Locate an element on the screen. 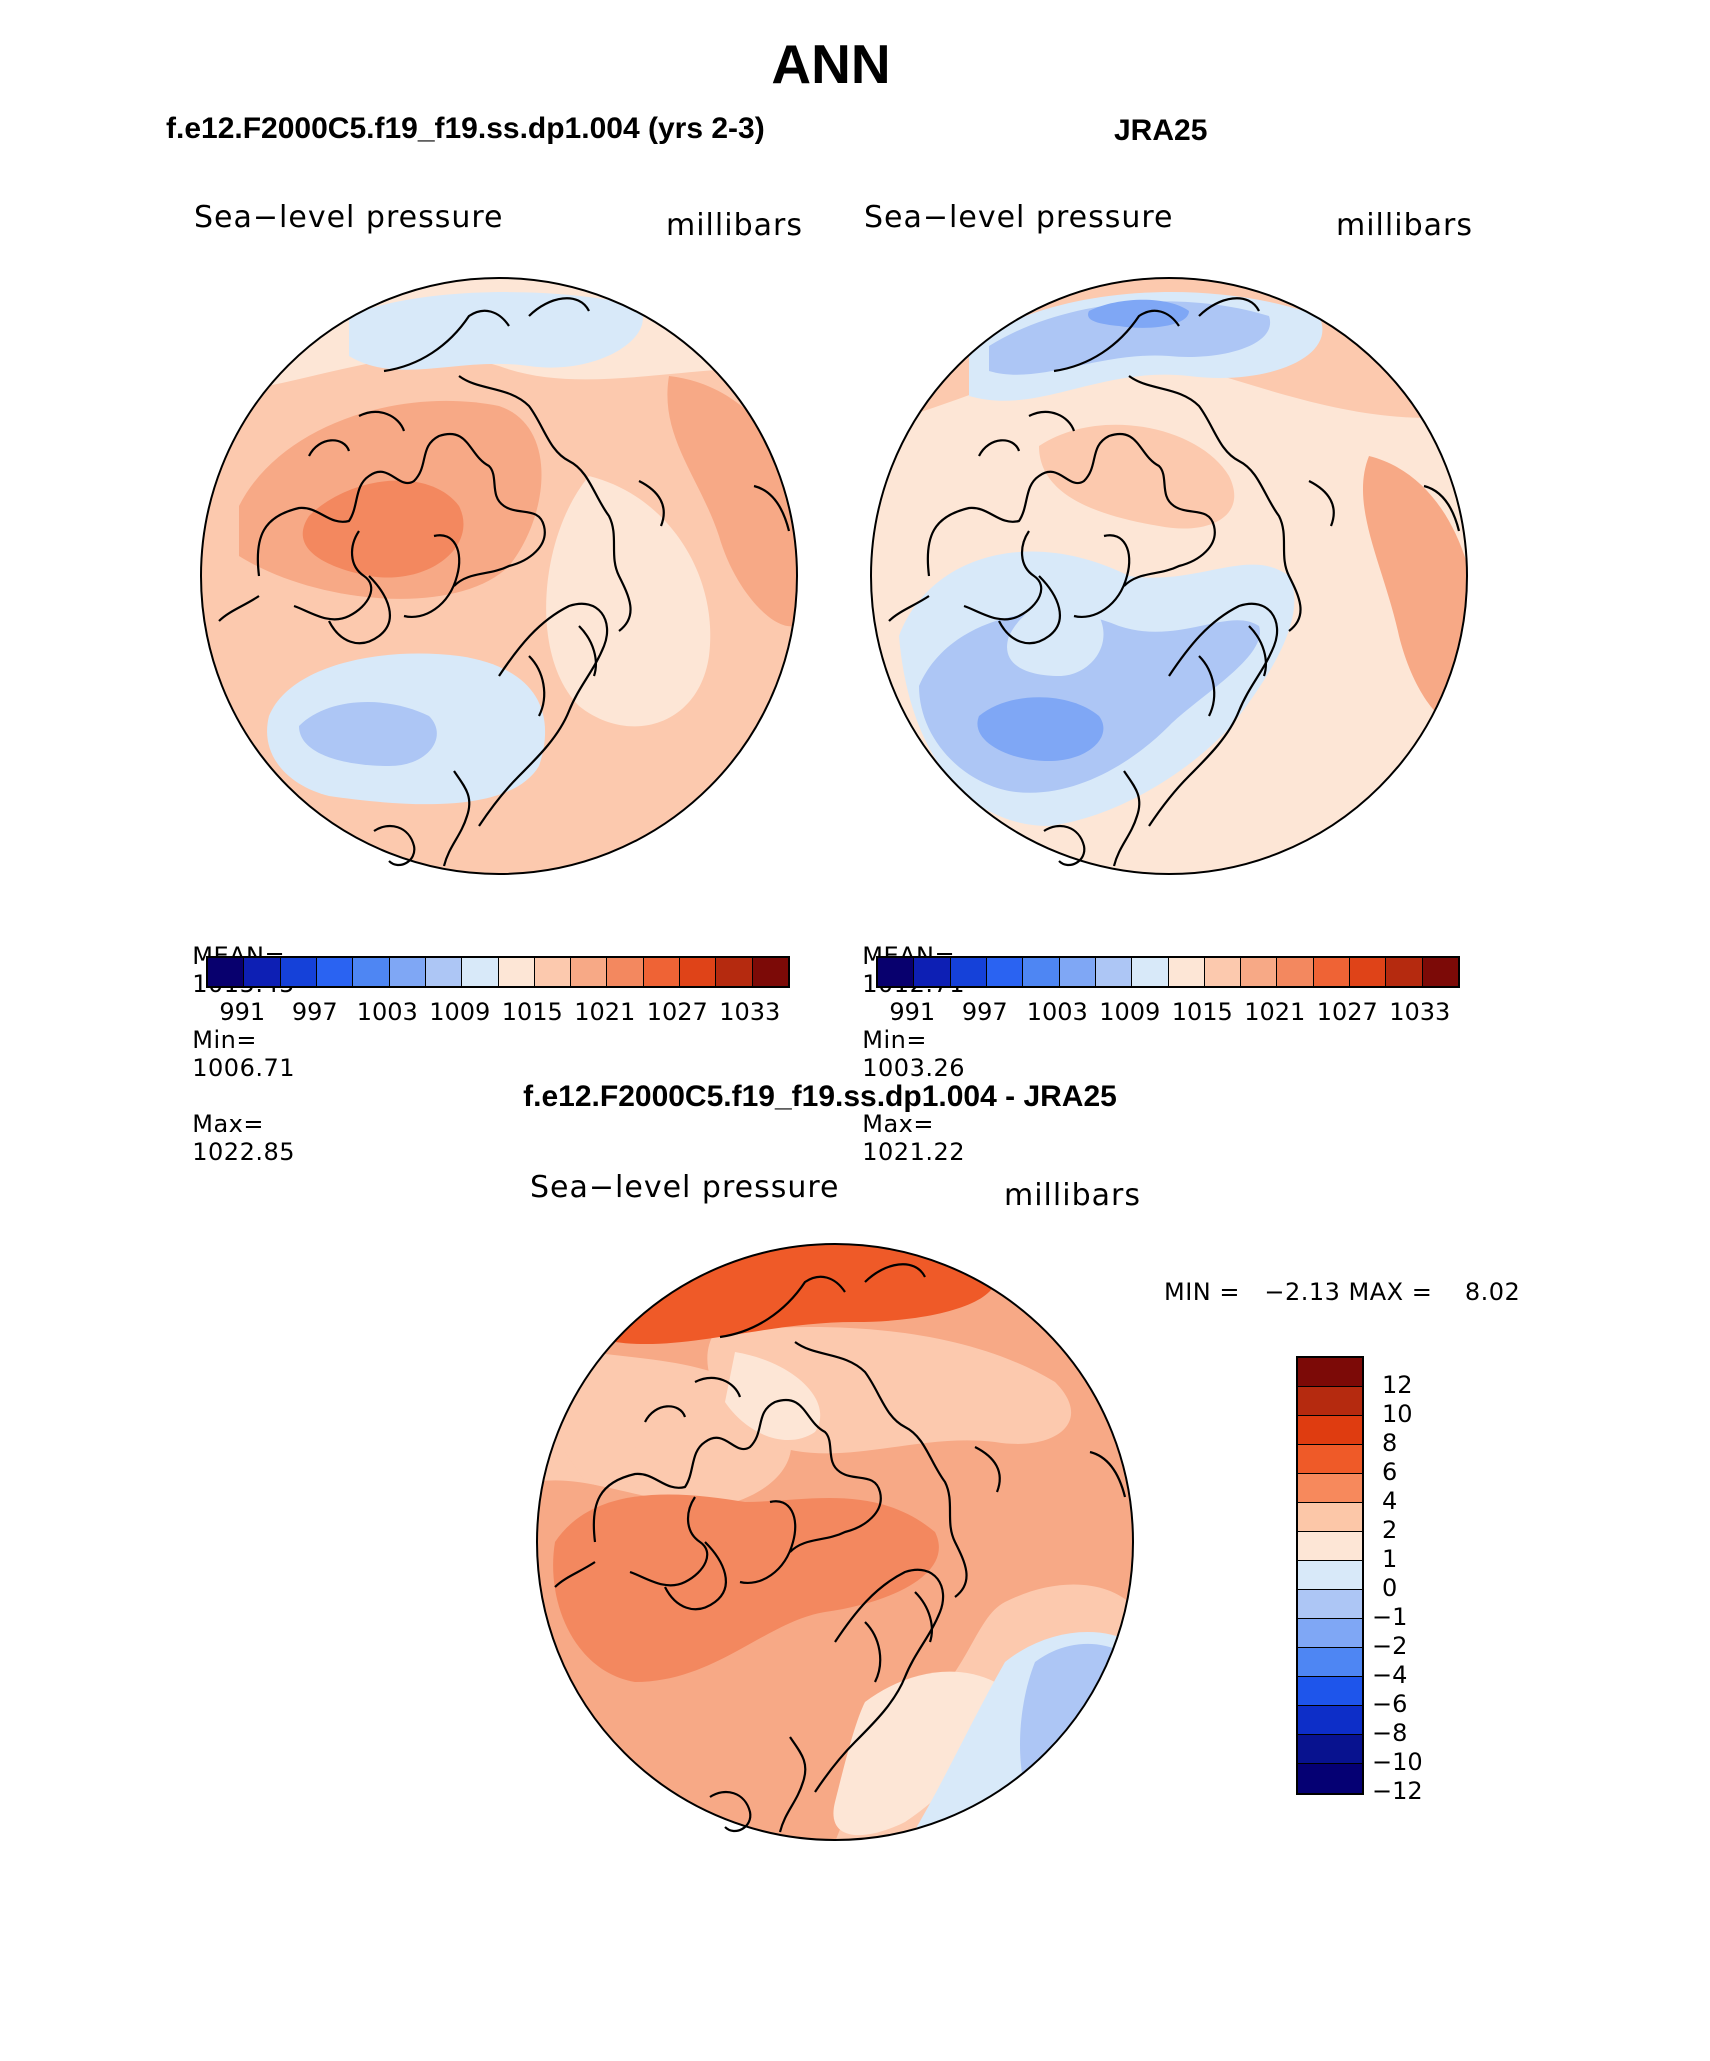  diff-map-cream-north is located at coordinates (773, 1396).